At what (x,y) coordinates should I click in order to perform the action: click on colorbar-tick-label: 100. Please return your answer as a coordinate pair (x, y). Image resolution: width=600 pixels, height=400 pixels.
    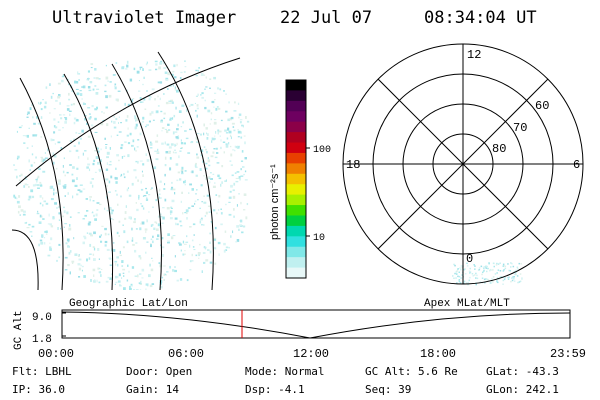
    Looking at the image, I should click on (322, 150).